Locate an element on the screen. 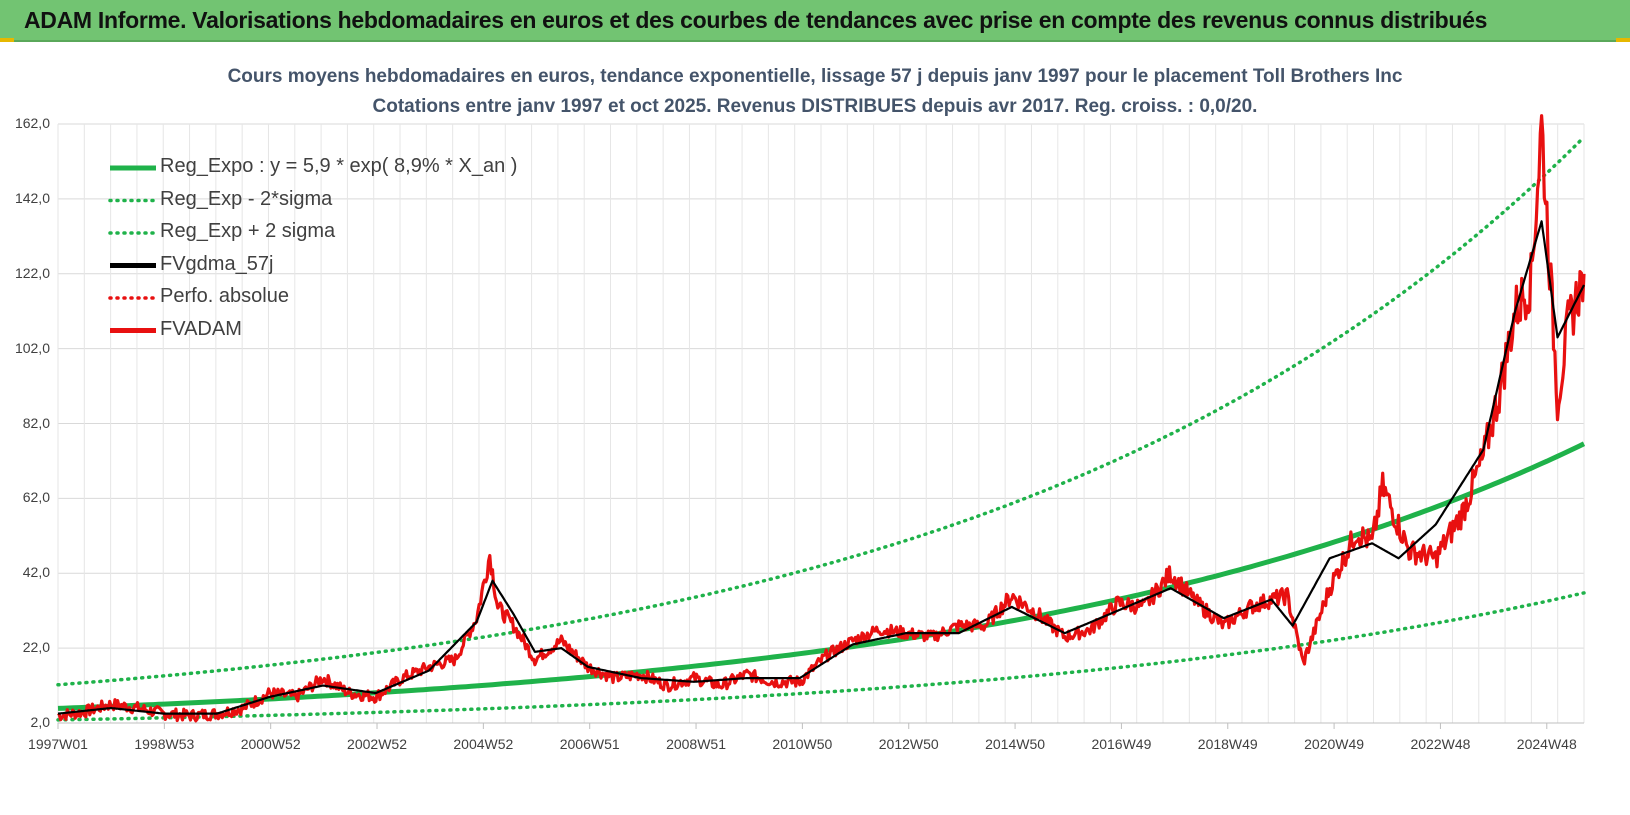 This screenshot has width=1630, height=815. x-tick-label: 2006W51 is located at coordinates (589, 744).